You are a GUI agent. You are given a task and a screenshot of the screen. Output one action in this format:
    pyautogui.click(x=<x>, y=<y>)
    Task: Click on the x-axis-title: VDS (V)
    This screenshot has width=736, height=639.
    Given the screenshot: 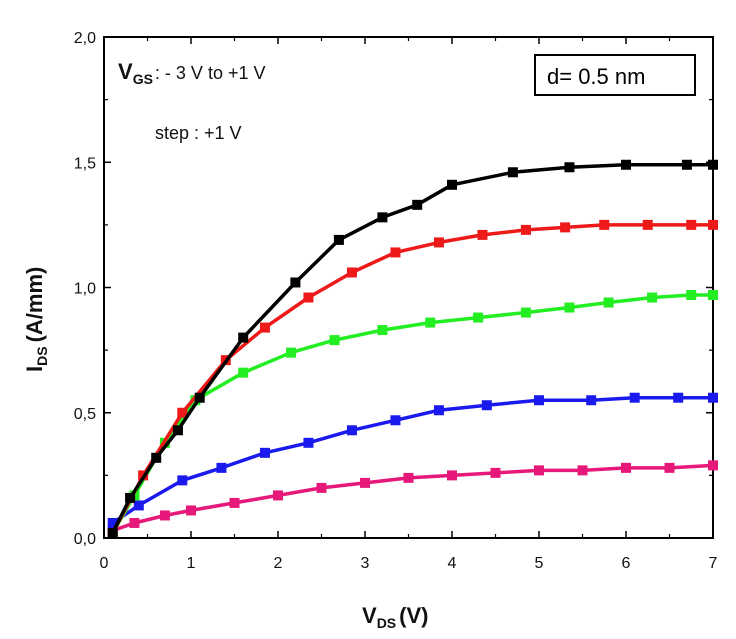 What is the action you would take?
    pyautogui.click(x=395, y=617)
    